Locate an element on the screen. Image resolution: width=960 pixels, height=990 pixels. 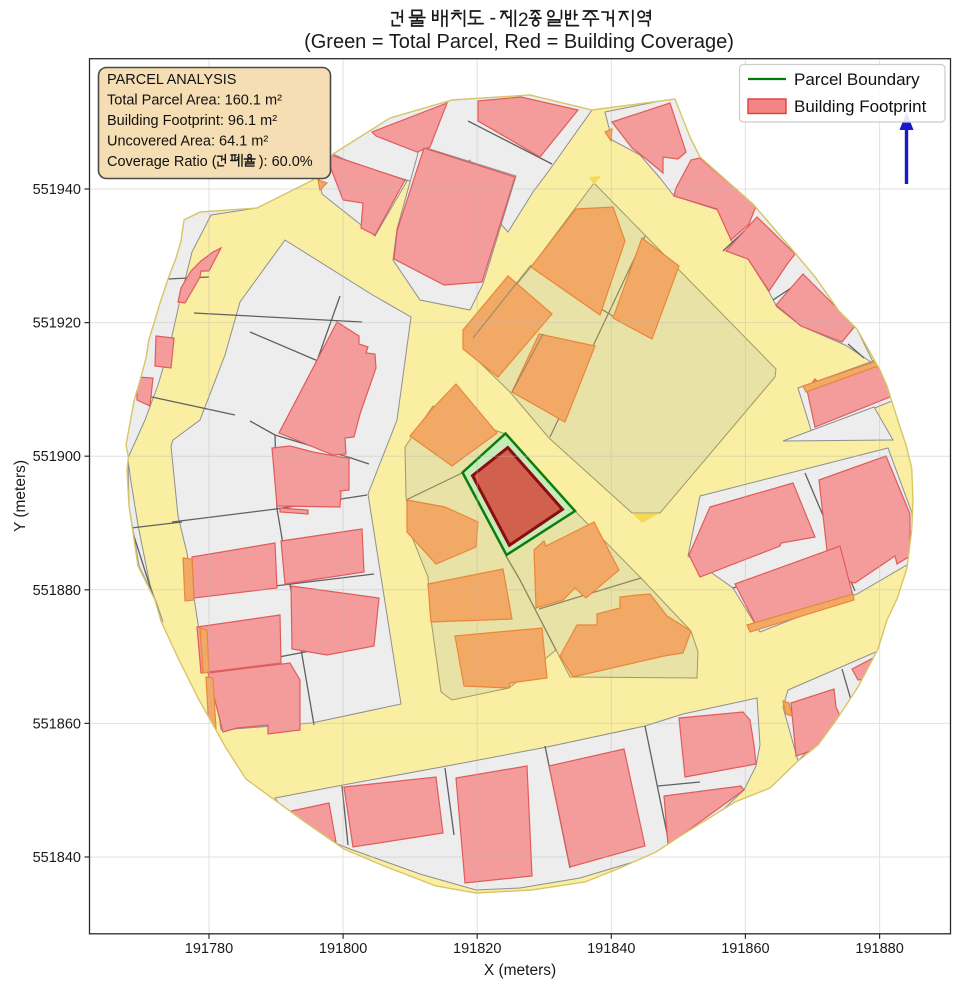
svg-text: 191880 is located at coordinates (879, 949).